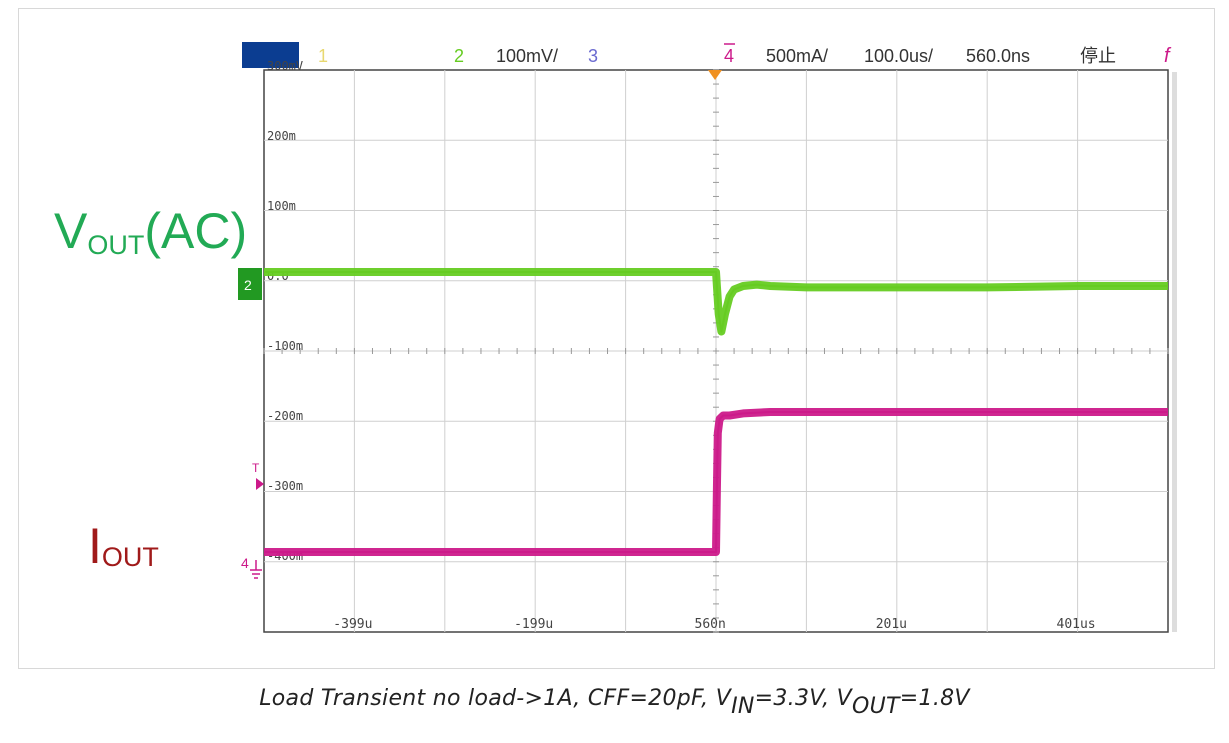 This screenshot has height=743, width=1229. I want to click on ch2-scale: 100mV/, so click(527, 56).